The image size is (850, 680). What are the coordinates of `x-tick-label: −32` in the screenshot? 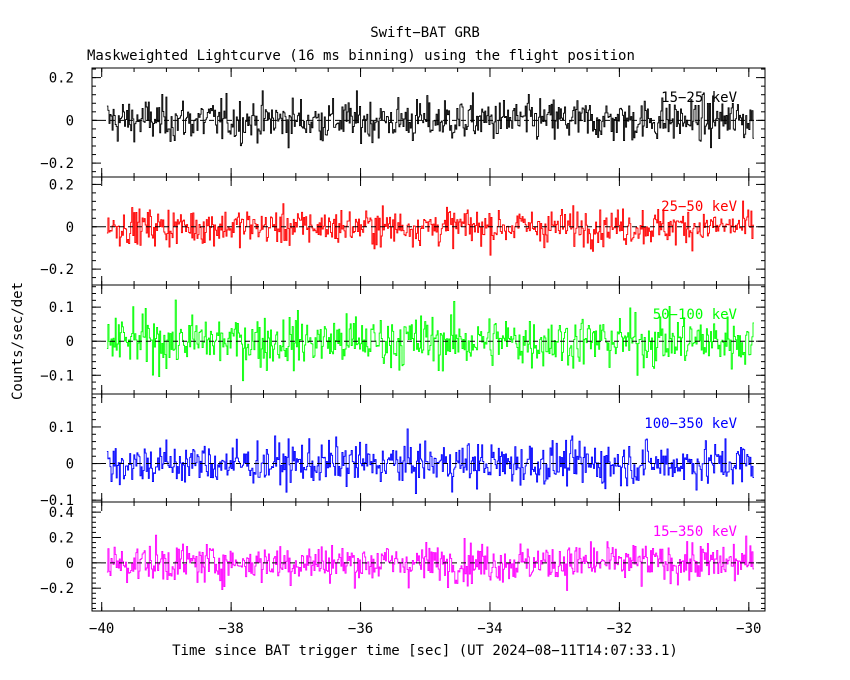 It's located at (619, 629).